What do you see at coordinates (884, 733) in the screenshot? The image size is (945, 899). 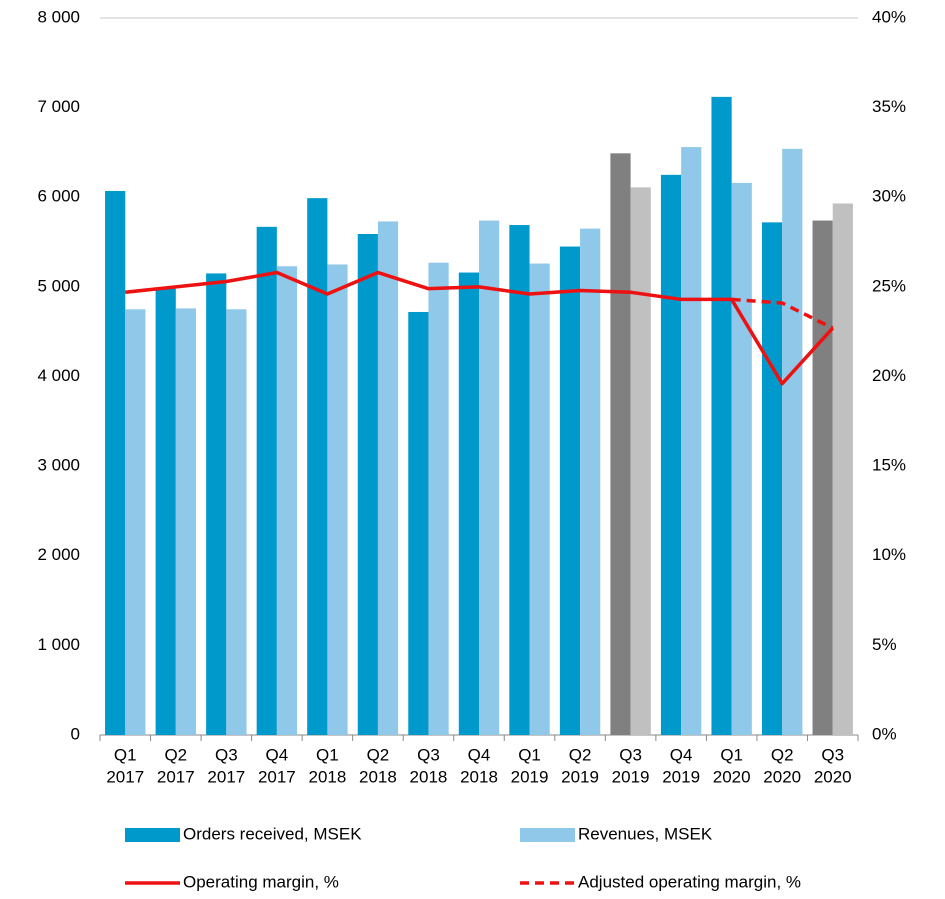 I see `y2-tick-label: 0%` at bounding box center [884, 733].